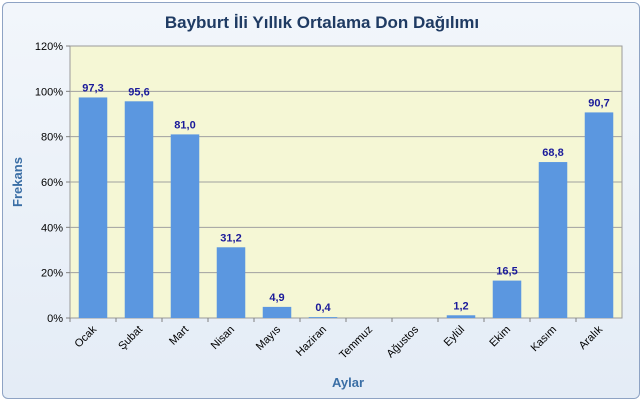 This screenshot has height=403, width=644. What do you see at coordinates (269, 338) in the screenshot?
I see `x-tick-label: Mayıs` at bounding box center [269, 338].